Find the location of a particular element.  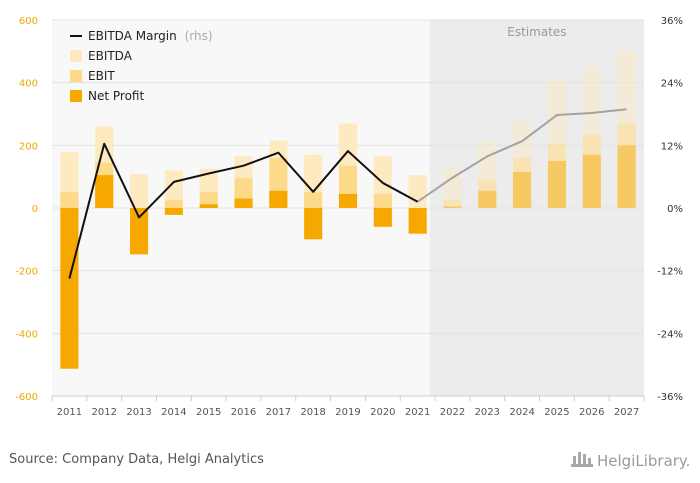

source-note: Source: Company Data, Helgi Analytics is located at coordinates (136, 459).